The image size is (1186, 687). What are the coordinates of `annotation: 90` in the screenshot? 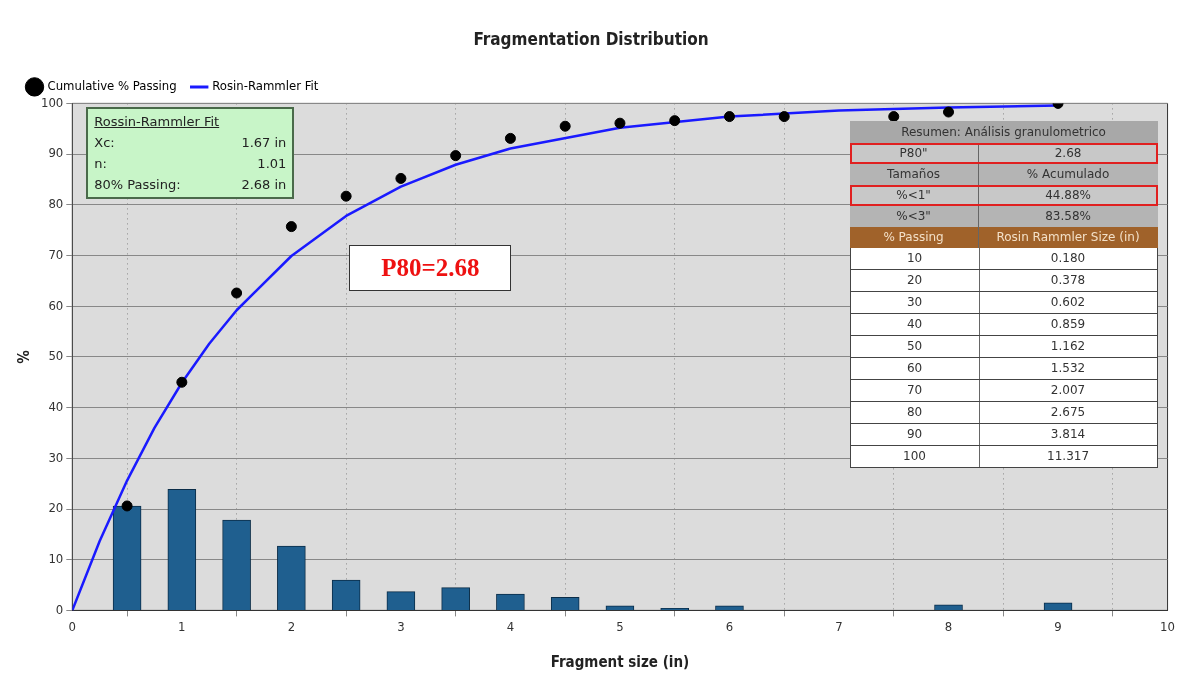 It's located at (915, 435).